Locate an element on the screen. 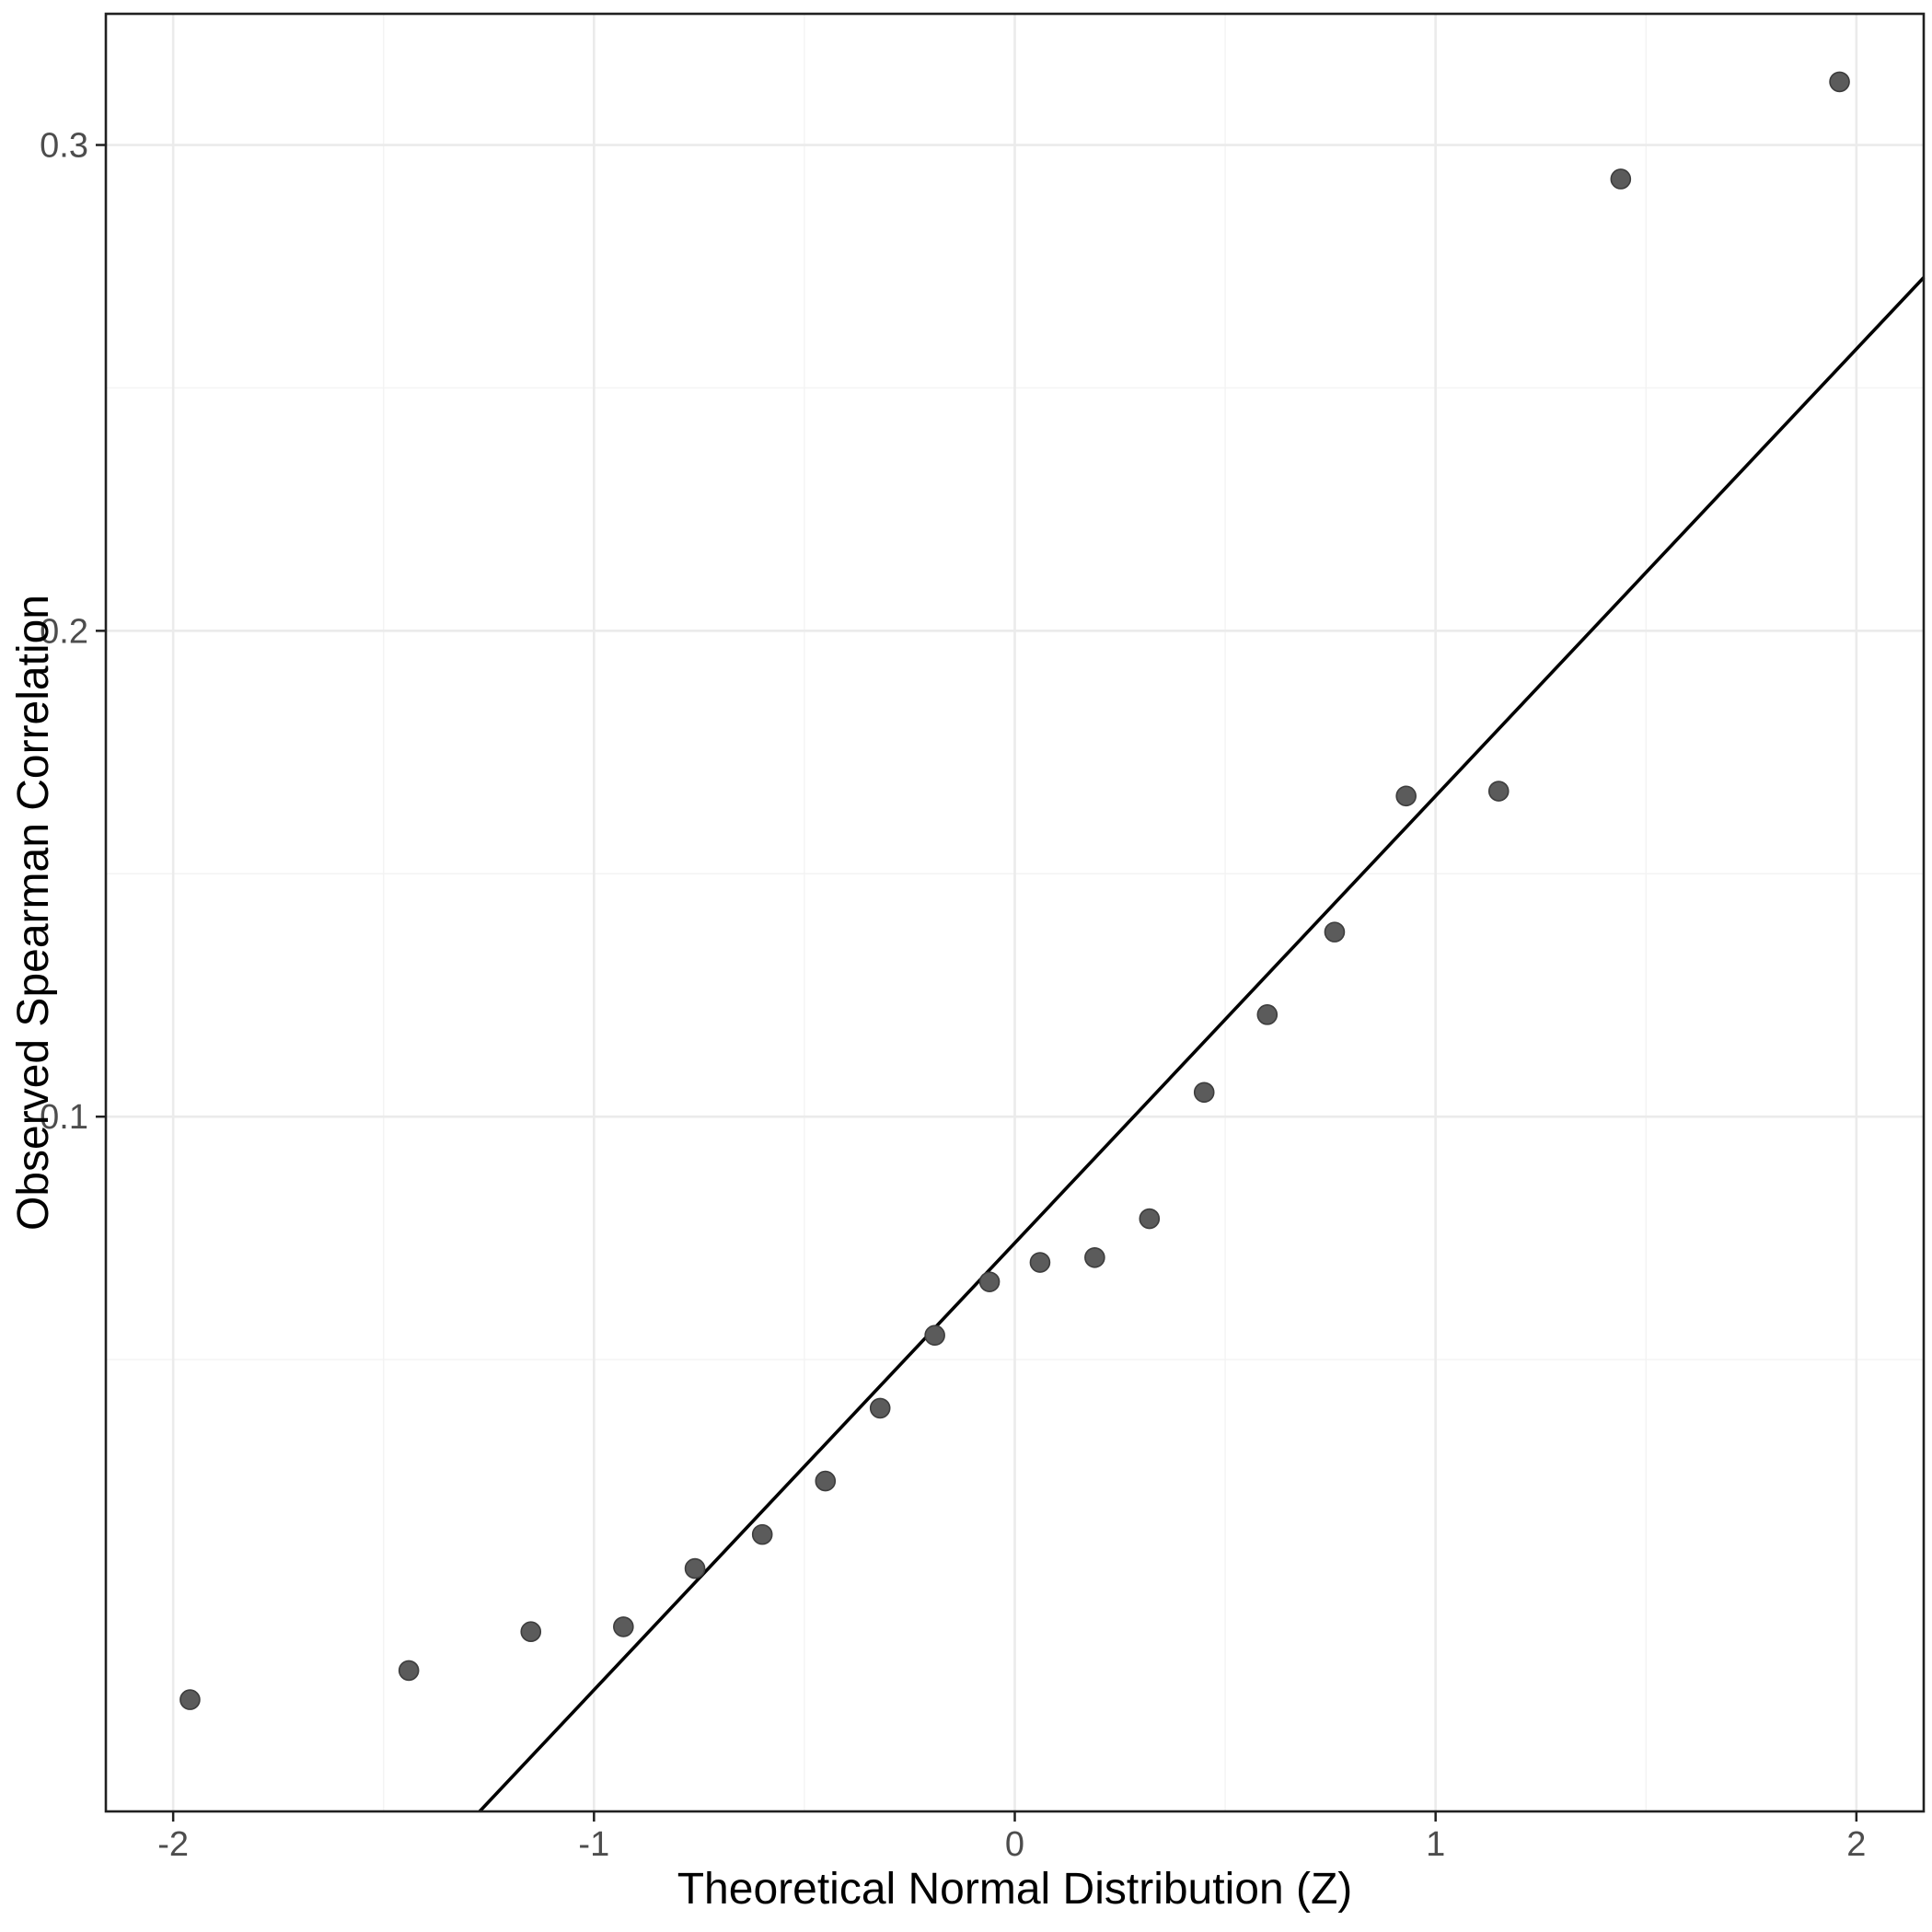  y-tick-label: 0.2 is located at coordinates (64, 632).